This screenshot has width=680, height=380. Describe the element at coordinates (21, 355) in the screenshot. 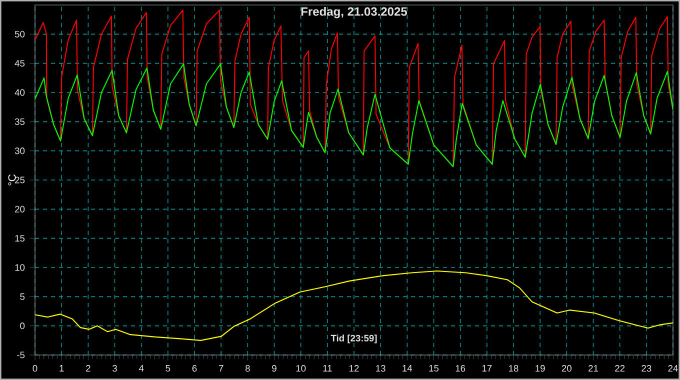

I see `y-tick-label: -5` at that location.